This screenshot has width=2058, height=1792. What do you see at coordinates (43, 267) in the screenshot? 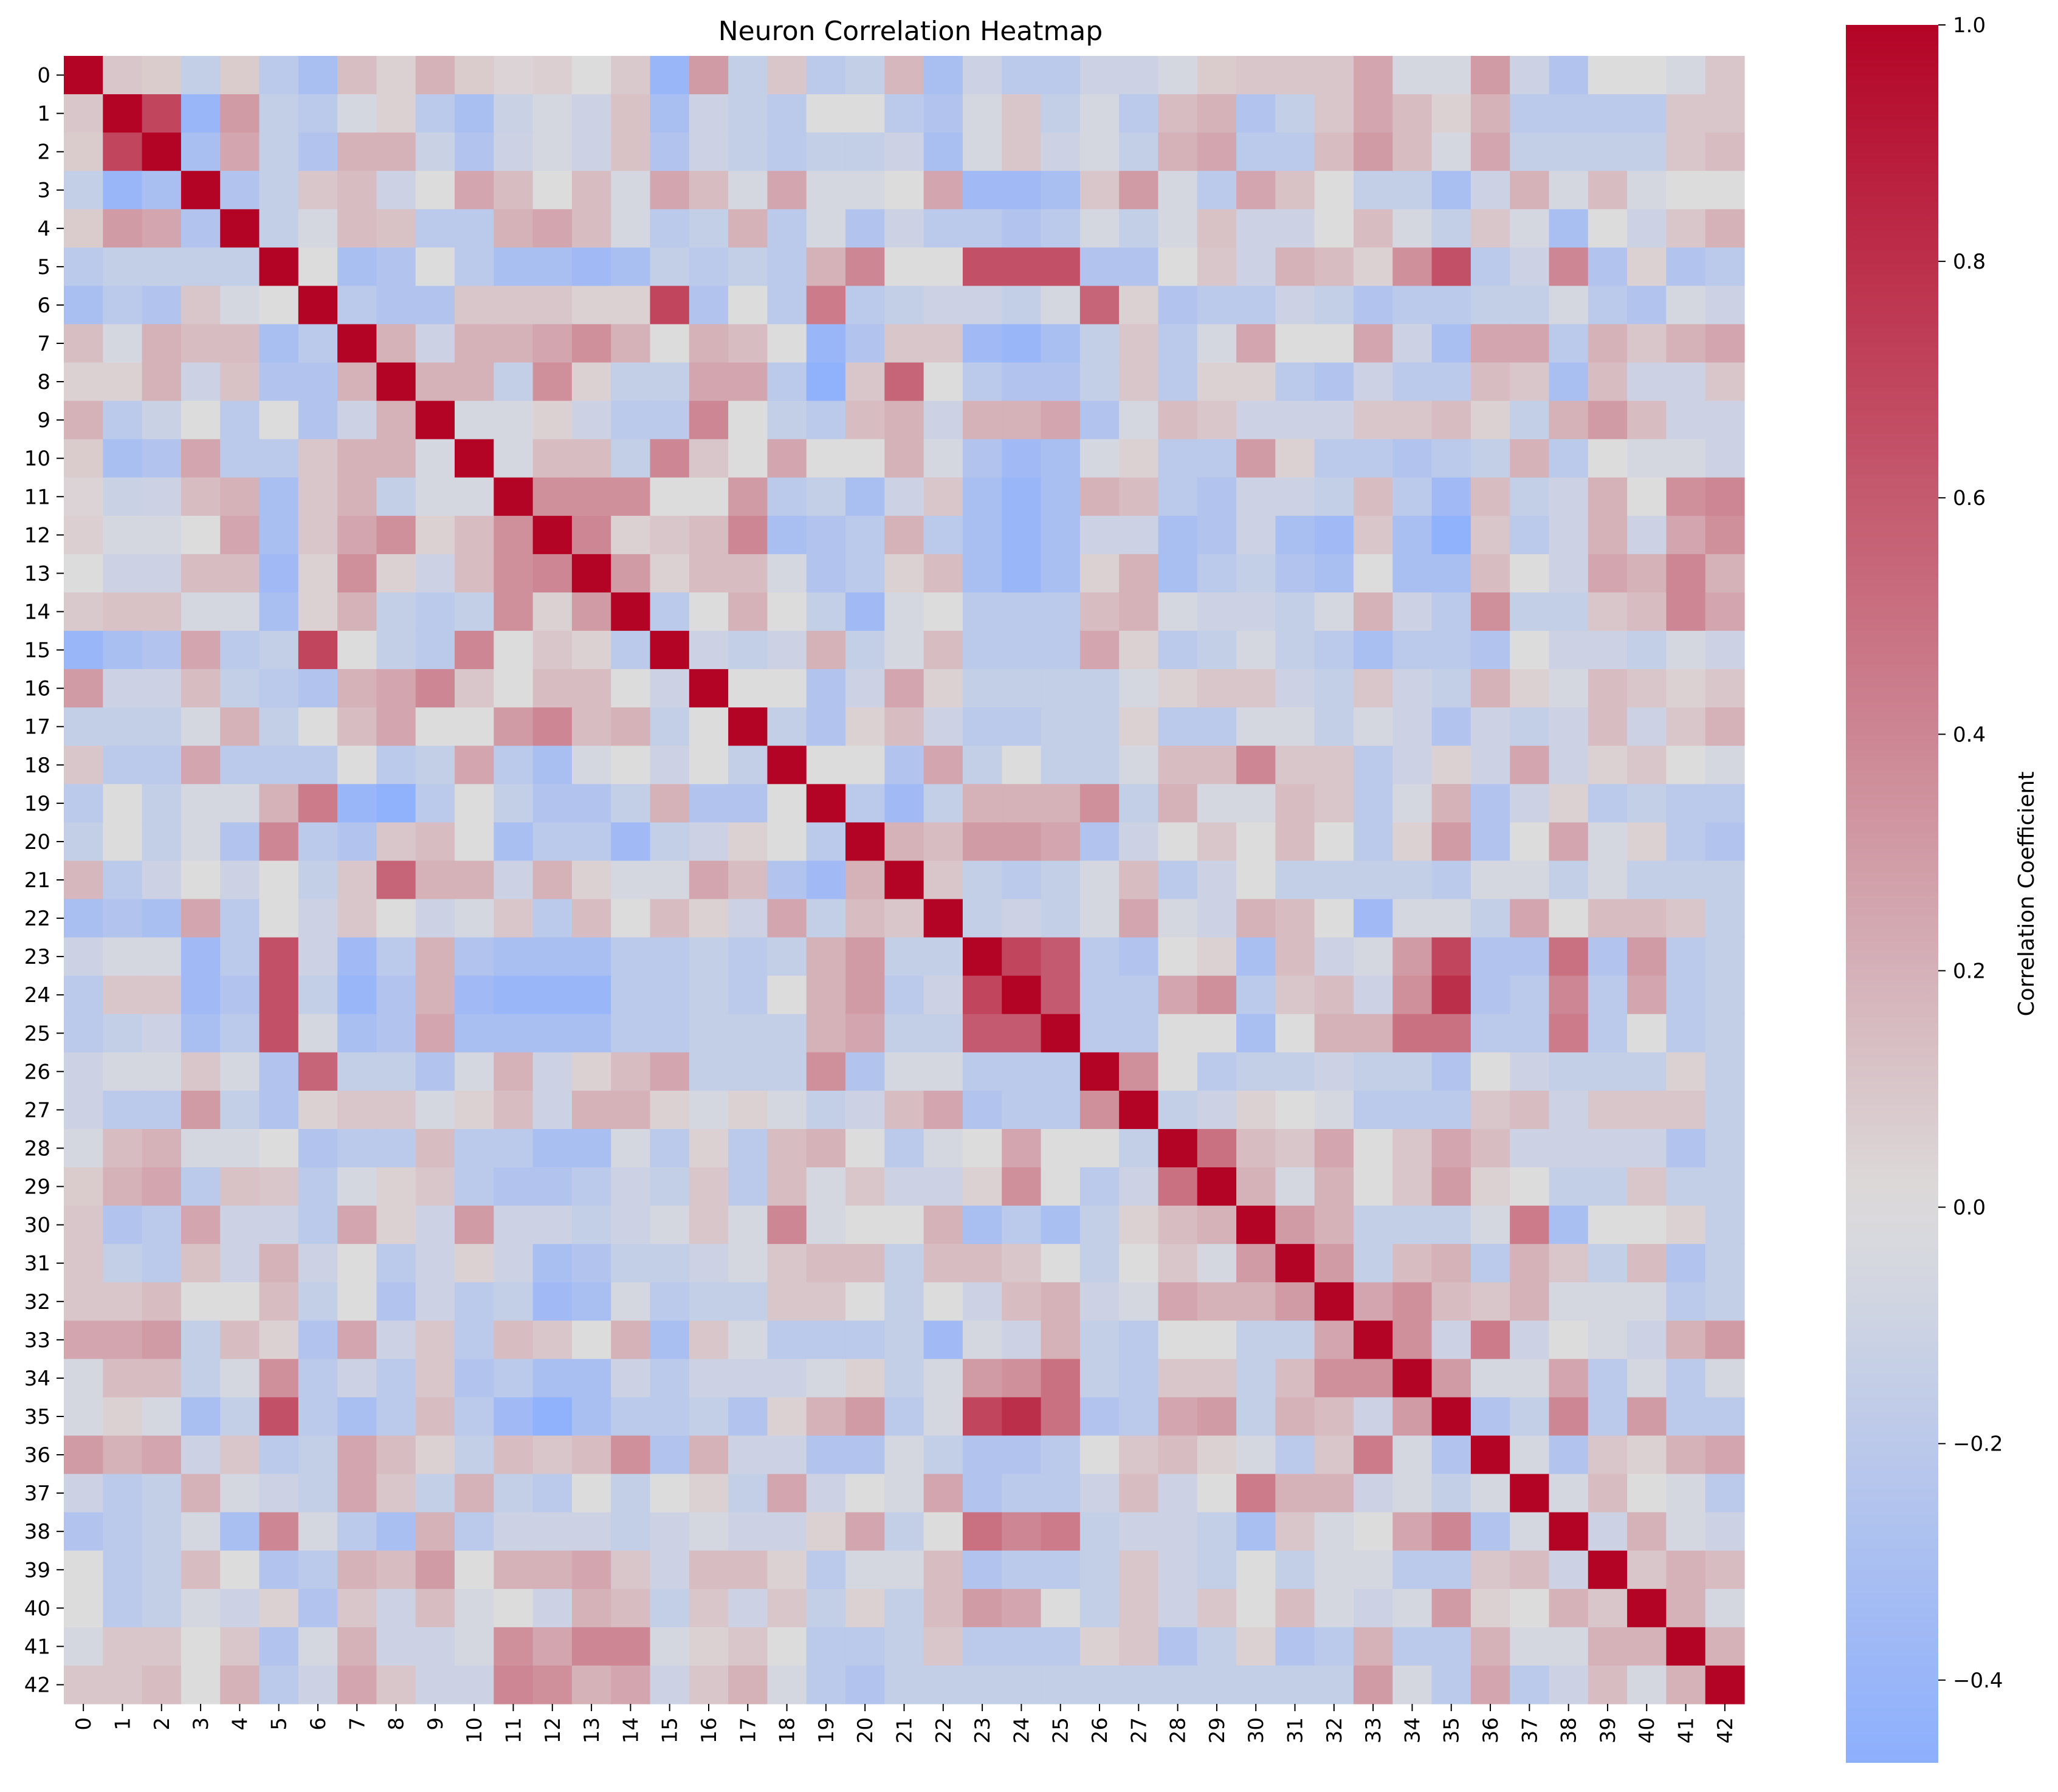
I see `y-tick-label: 5` at bounding box center [43, 267].